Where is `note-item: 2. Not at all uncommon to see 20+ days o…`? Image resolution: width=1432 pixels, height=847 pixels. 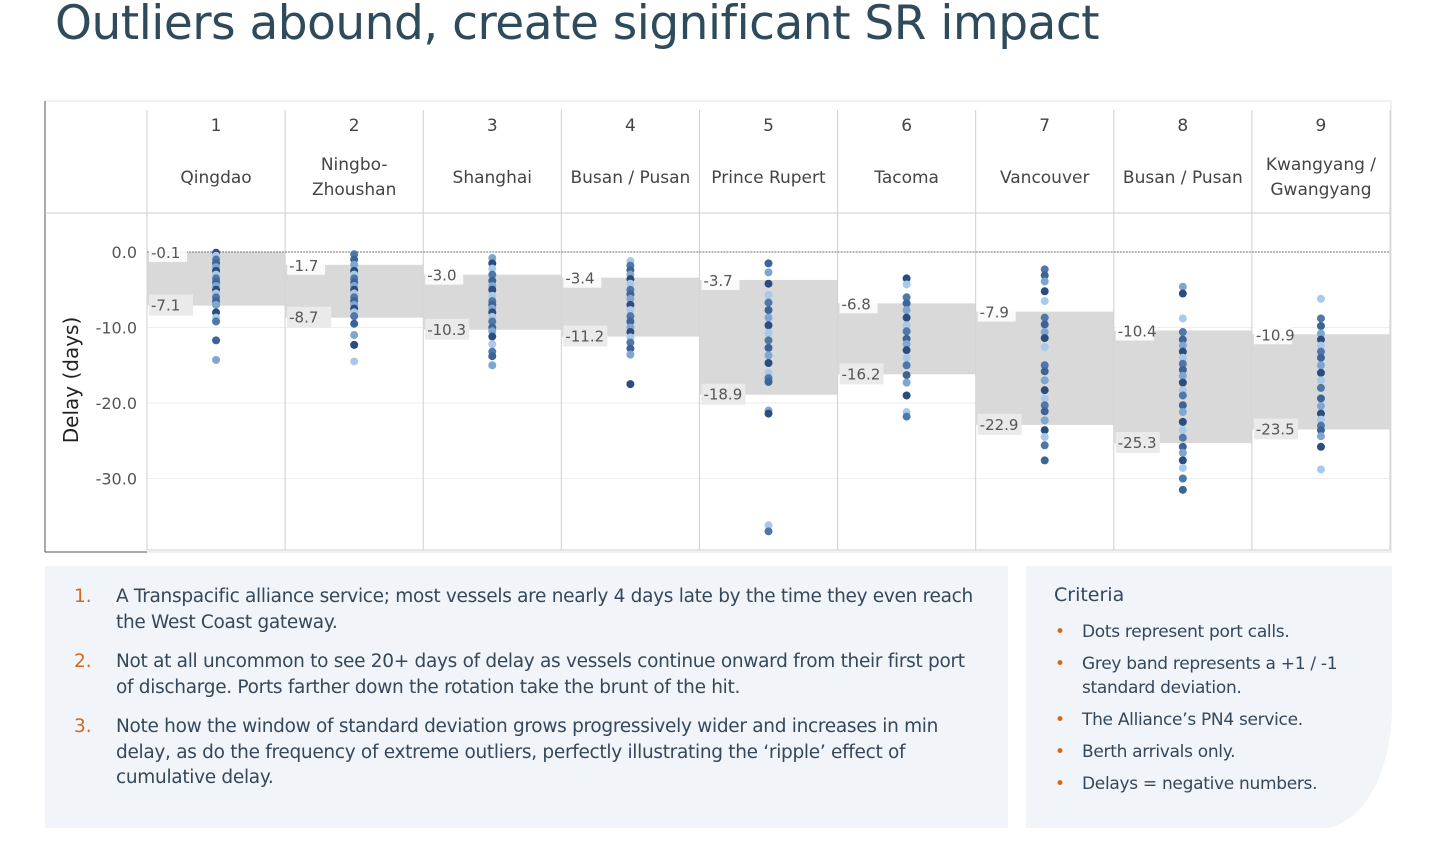 note-item: 2. Not at all uncommon to see 20+ days o… is located at coordinates (526, 674).